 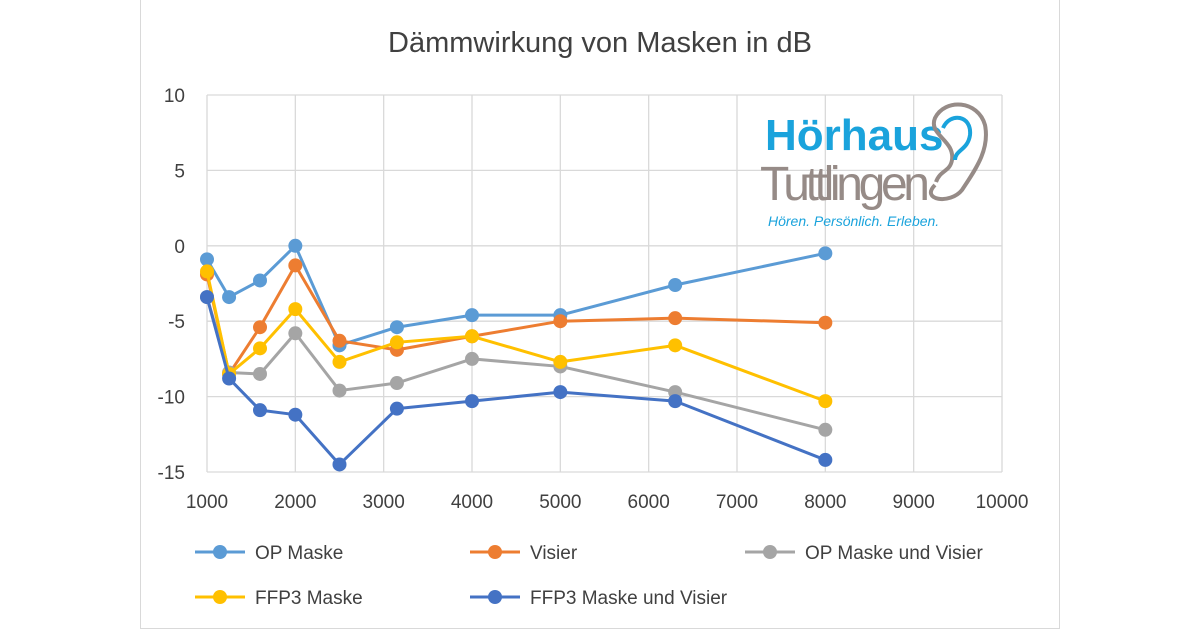 What do you see at coordinates (649, 502) in the screenshot?
I see `x-tick-label: 6000` at bounding box center [649, 502].